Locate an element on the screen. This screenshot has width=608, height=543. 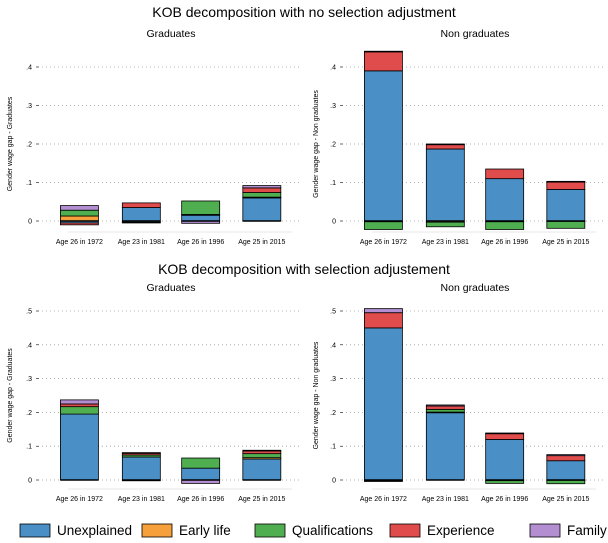
legend-label: Qualifications is located at coordinates (332, 530).